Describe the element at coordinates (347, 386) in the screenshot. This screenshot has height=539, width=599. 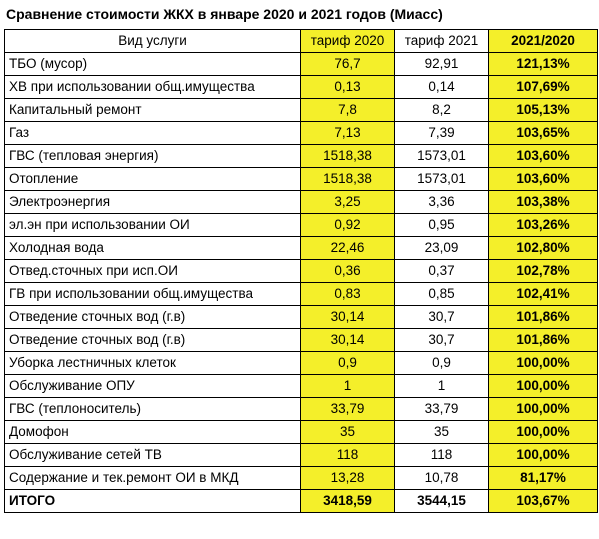
I see `cell-tariff-2020: 1` at that location.